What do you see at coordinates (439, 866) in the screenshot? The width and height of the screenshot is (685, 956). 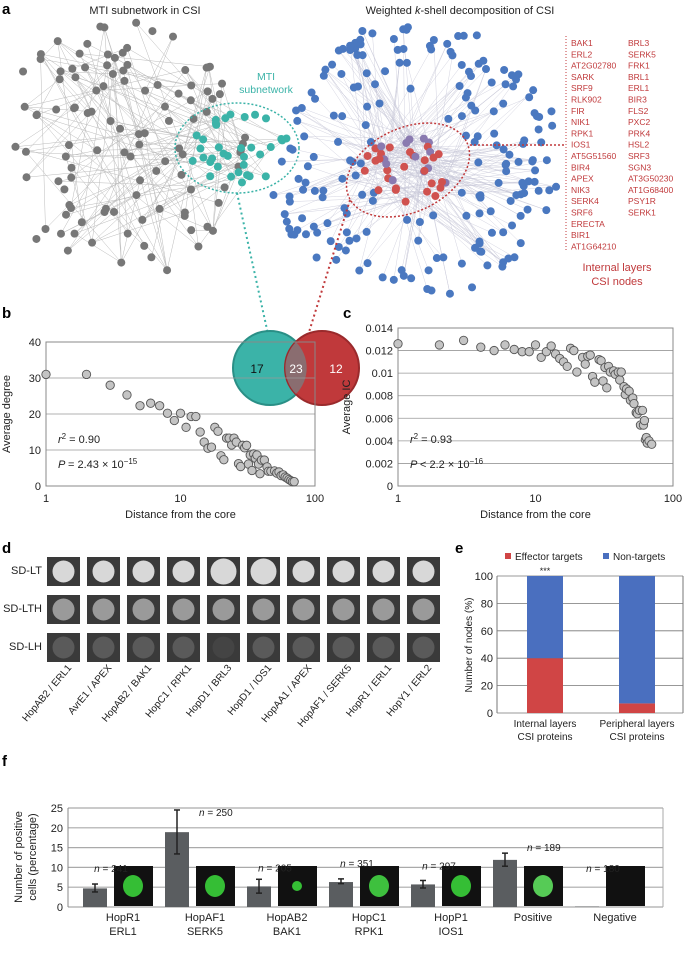 I see `n-annotation: n = 297` at bounding box center [439, 866].